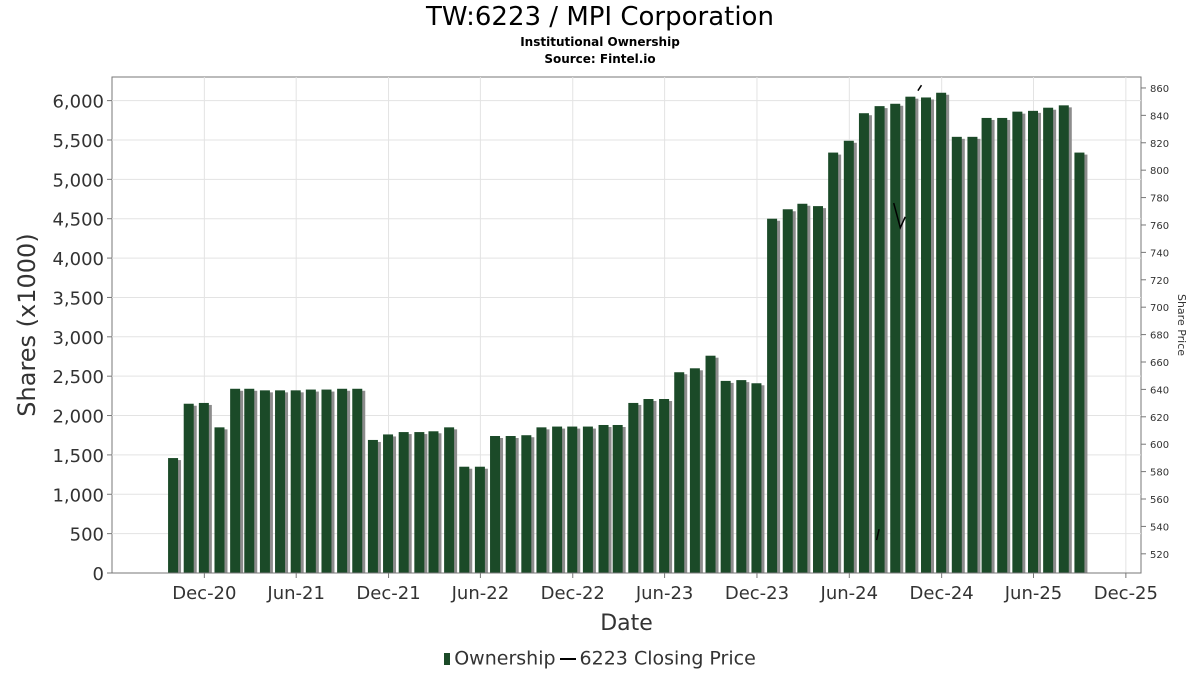 This screenshot has width=1200, height=675. What do you see at coordinates (1159, 308) in the screenshot?
I see `y2-tick-label: 700` at bounding box center [1159, 308].